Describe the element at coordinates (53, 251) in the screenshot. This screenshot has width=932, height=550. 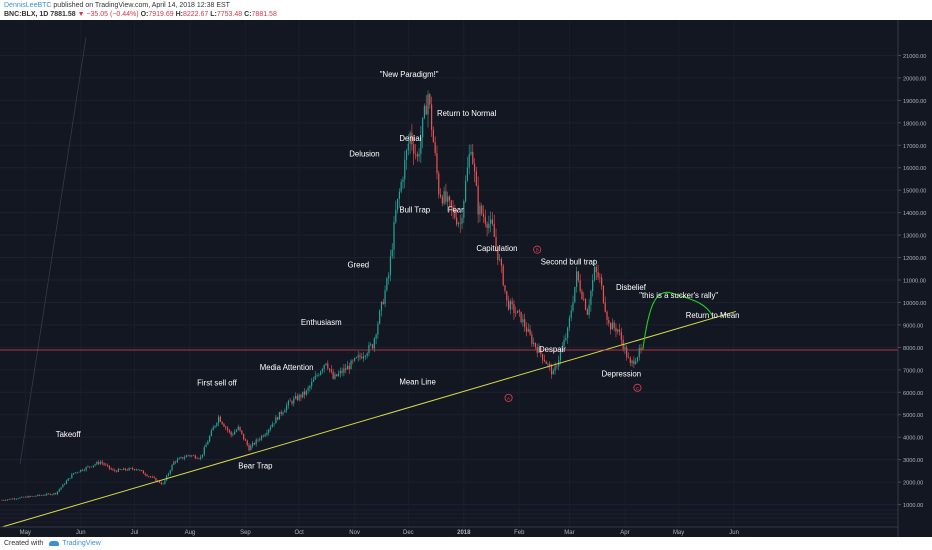
I see `faint-diagonal-line` at that location.